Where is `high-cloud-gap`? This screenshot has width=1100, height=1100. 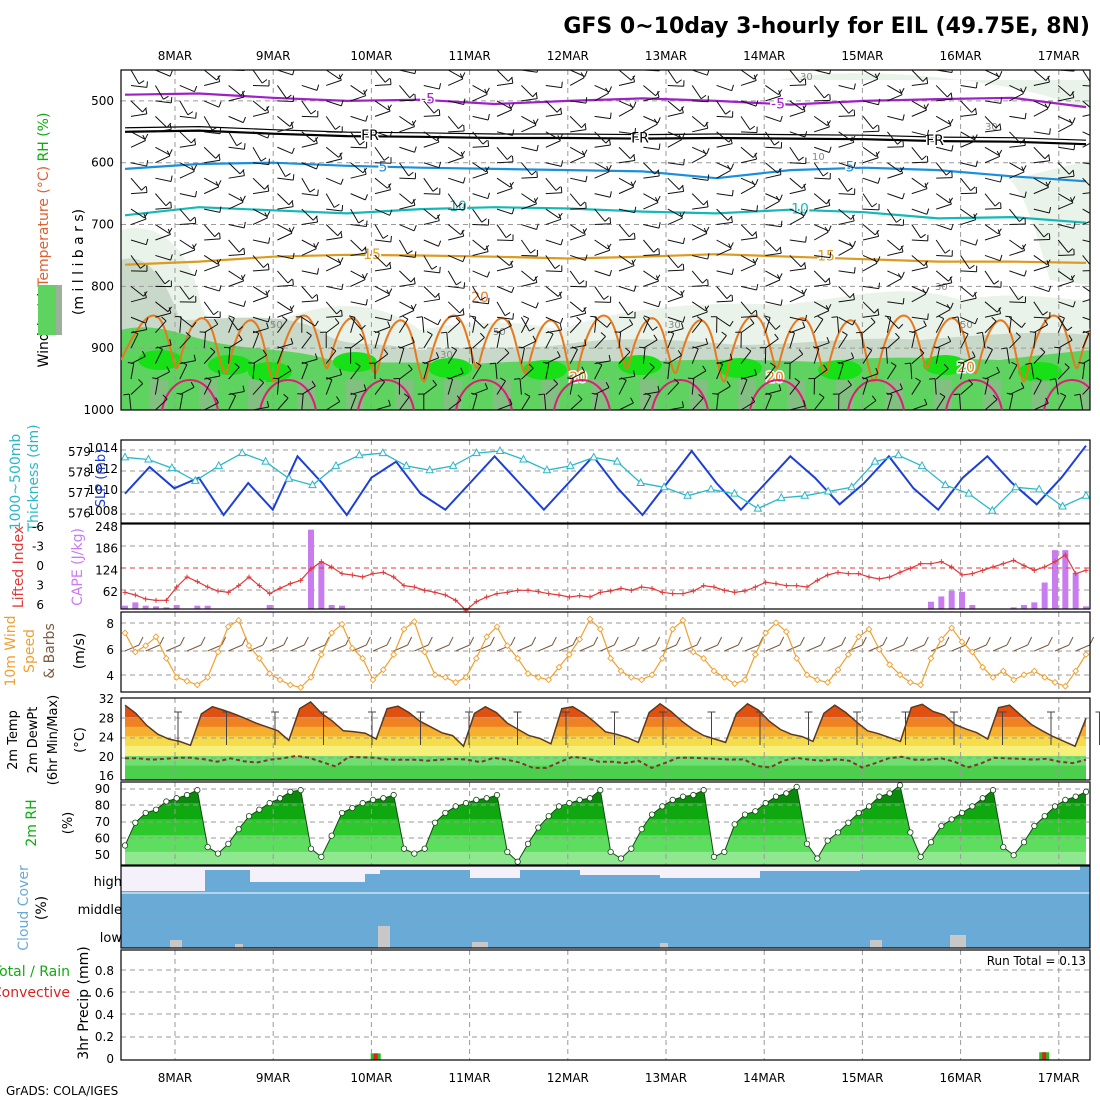
high-cloud-gap is located at coordinates (550, 868).